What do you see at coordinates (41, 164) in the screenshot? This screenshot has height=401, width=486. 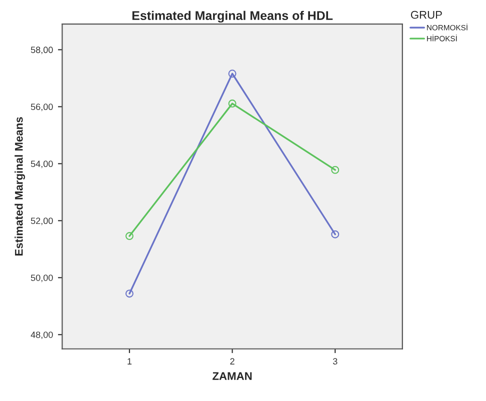 I see `y-tick-label: 54,00` at bounding box center [41, 164].